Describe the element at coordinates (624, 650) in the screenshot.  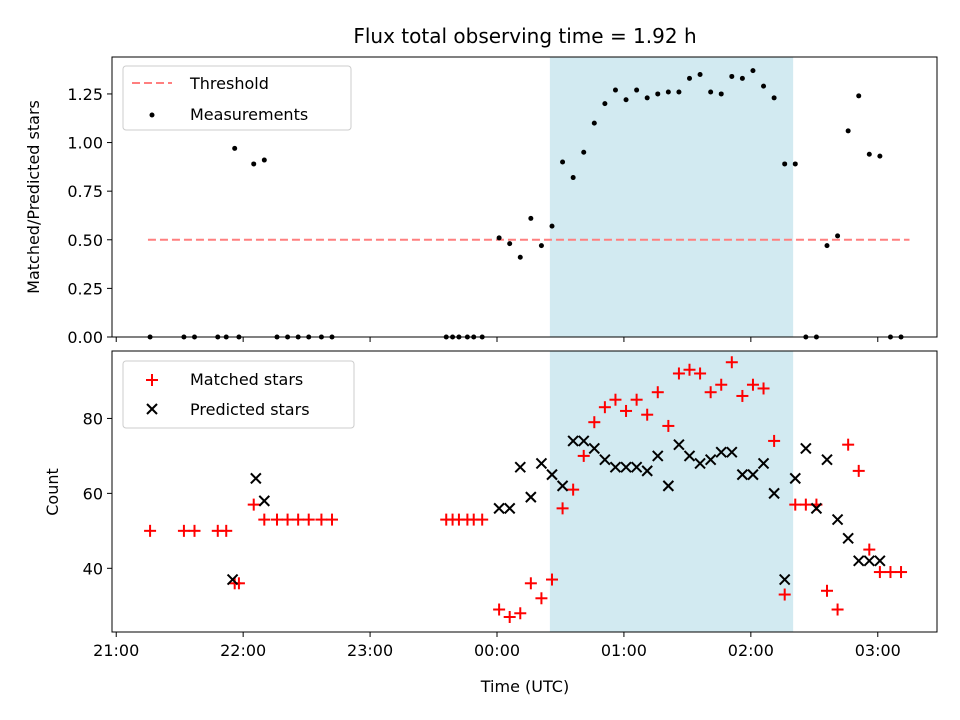
I see `bottom-x-tick-label: 01:00` at that location.